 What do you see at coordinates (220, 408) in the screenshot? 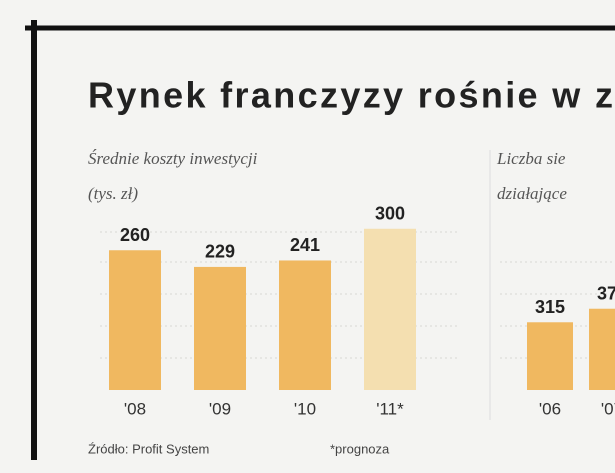
I see `x-tick-label: '09` at bounding box center [220, 408].